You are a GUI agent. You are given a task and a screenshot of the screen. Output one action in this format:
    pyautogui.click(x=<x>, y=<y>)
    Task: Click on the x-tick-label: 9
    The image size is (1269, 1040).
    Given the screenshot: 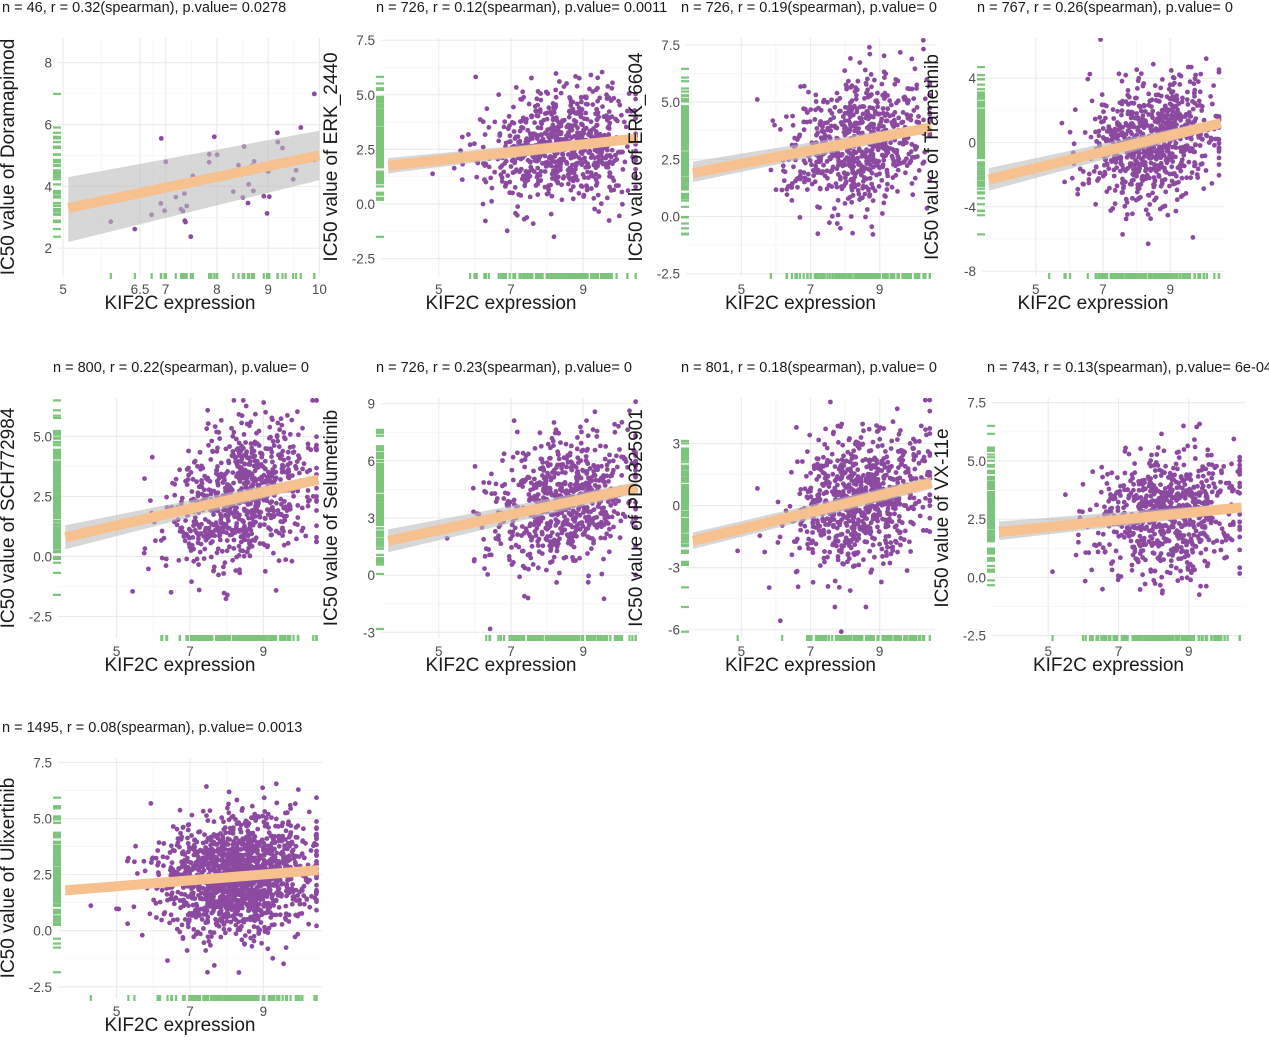 What is the action you would take?
    pyautogui.click(x=880, y=289)
    